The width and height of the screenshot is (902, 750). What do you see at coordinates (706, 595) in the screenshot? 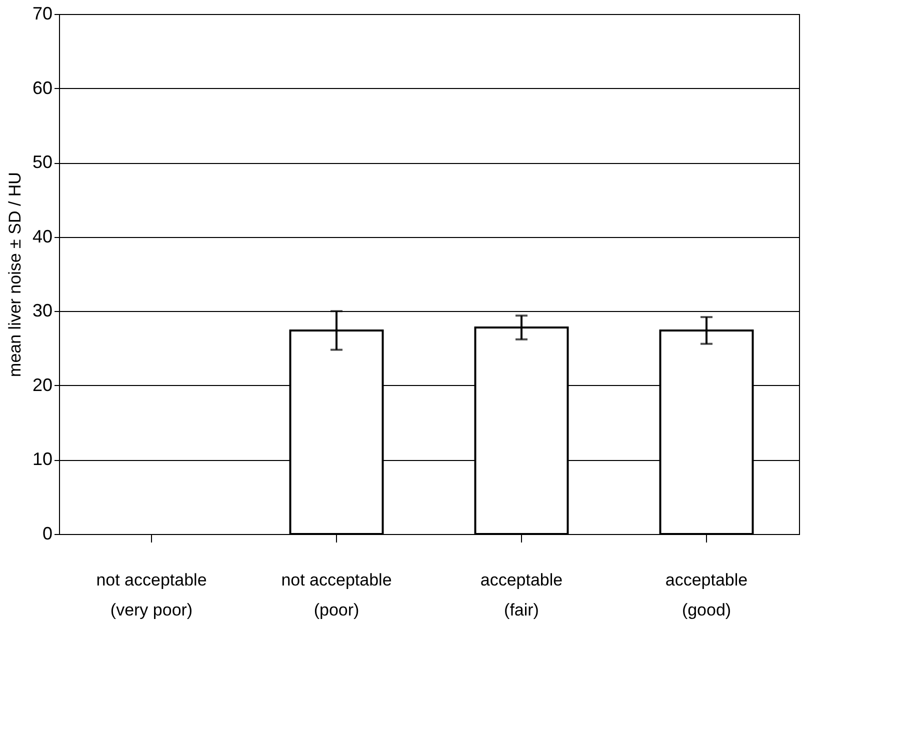
I see `x-tick-label: acceptable (good)` at bounding box center [706, 595].